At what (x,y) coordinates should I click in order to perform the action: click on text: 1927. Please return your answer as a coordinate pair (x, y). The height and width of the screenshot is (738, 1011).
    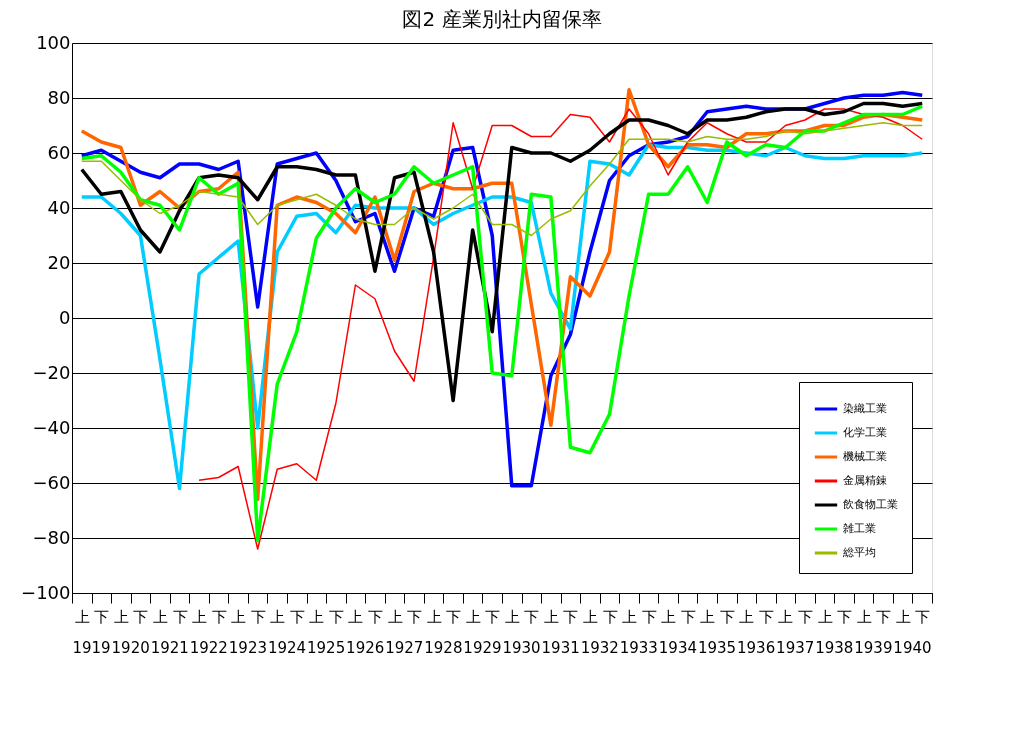
    Looking at the image, I should click on (404, 648).